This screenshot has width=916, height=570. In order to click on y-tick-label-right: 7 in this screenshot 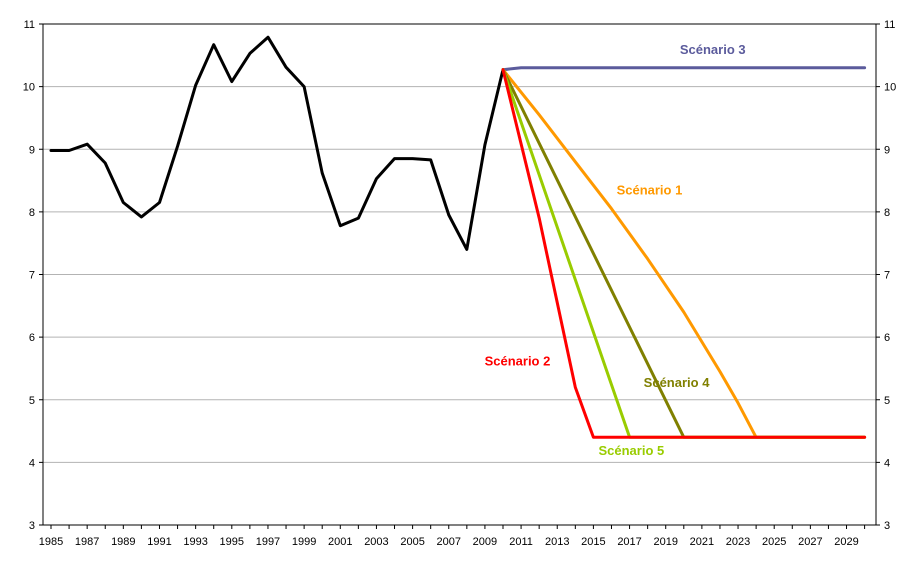, I will do `click(887, 276)`.